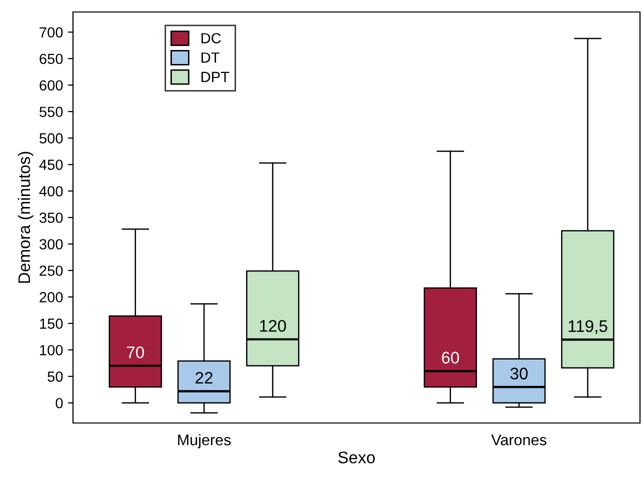 The height and width of the screenshot is (483, 644). Describe the element at coordinates (59, 403) in the screenshot. I see `y-tick-label: 0` at that location.